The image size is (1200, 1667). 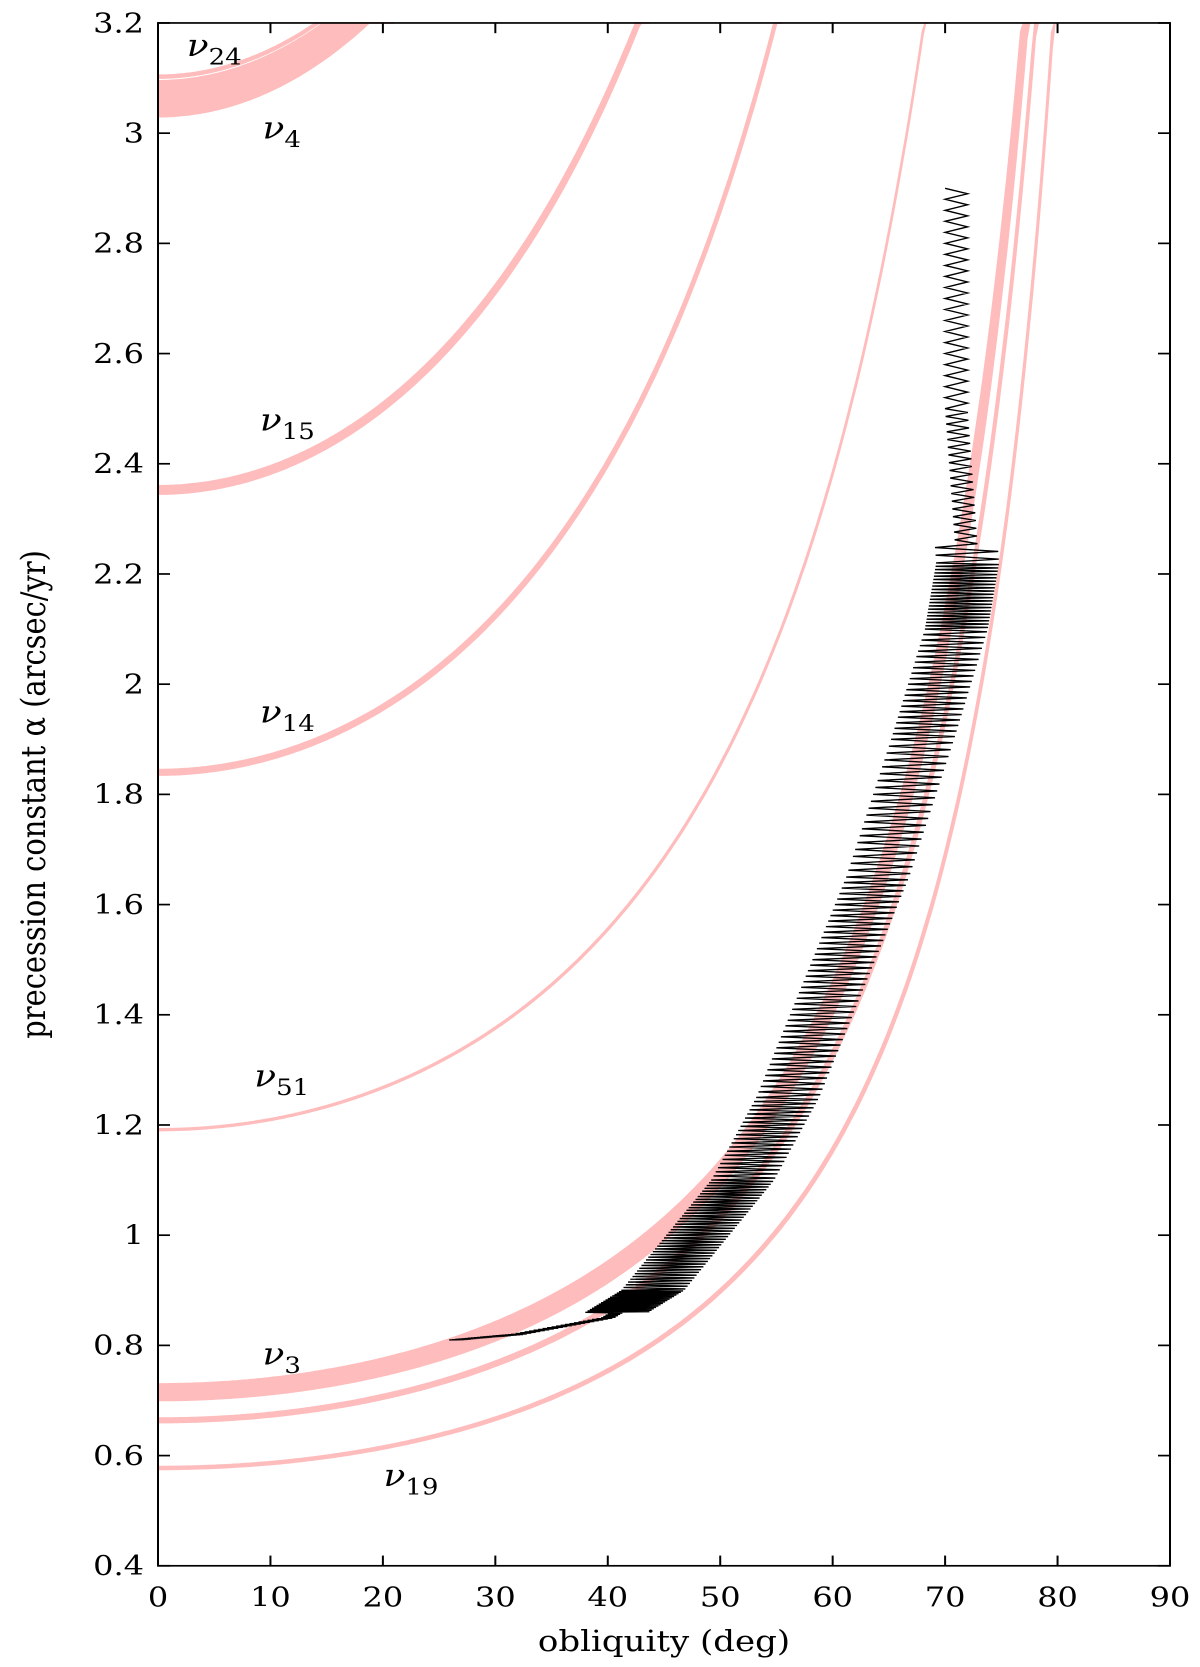 What do you see at coordinates (158, 1598) in the screenshot?
I see `x-tick-label: 0` at bounding box center [158, 1598].